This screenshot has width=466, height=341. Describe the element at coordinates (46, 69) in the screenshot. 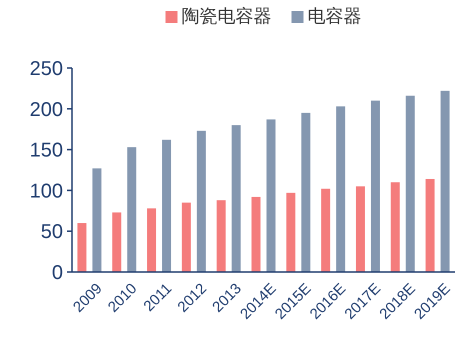

I see `y-tick-label: 250` at that location.